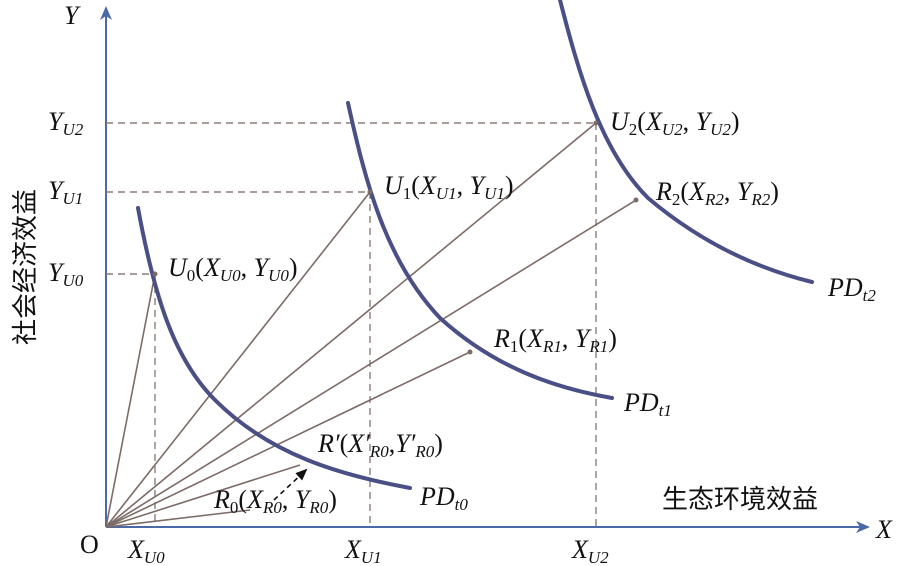 The image size is (900, 566). I want to click on ray-r0, so click(178, 518).